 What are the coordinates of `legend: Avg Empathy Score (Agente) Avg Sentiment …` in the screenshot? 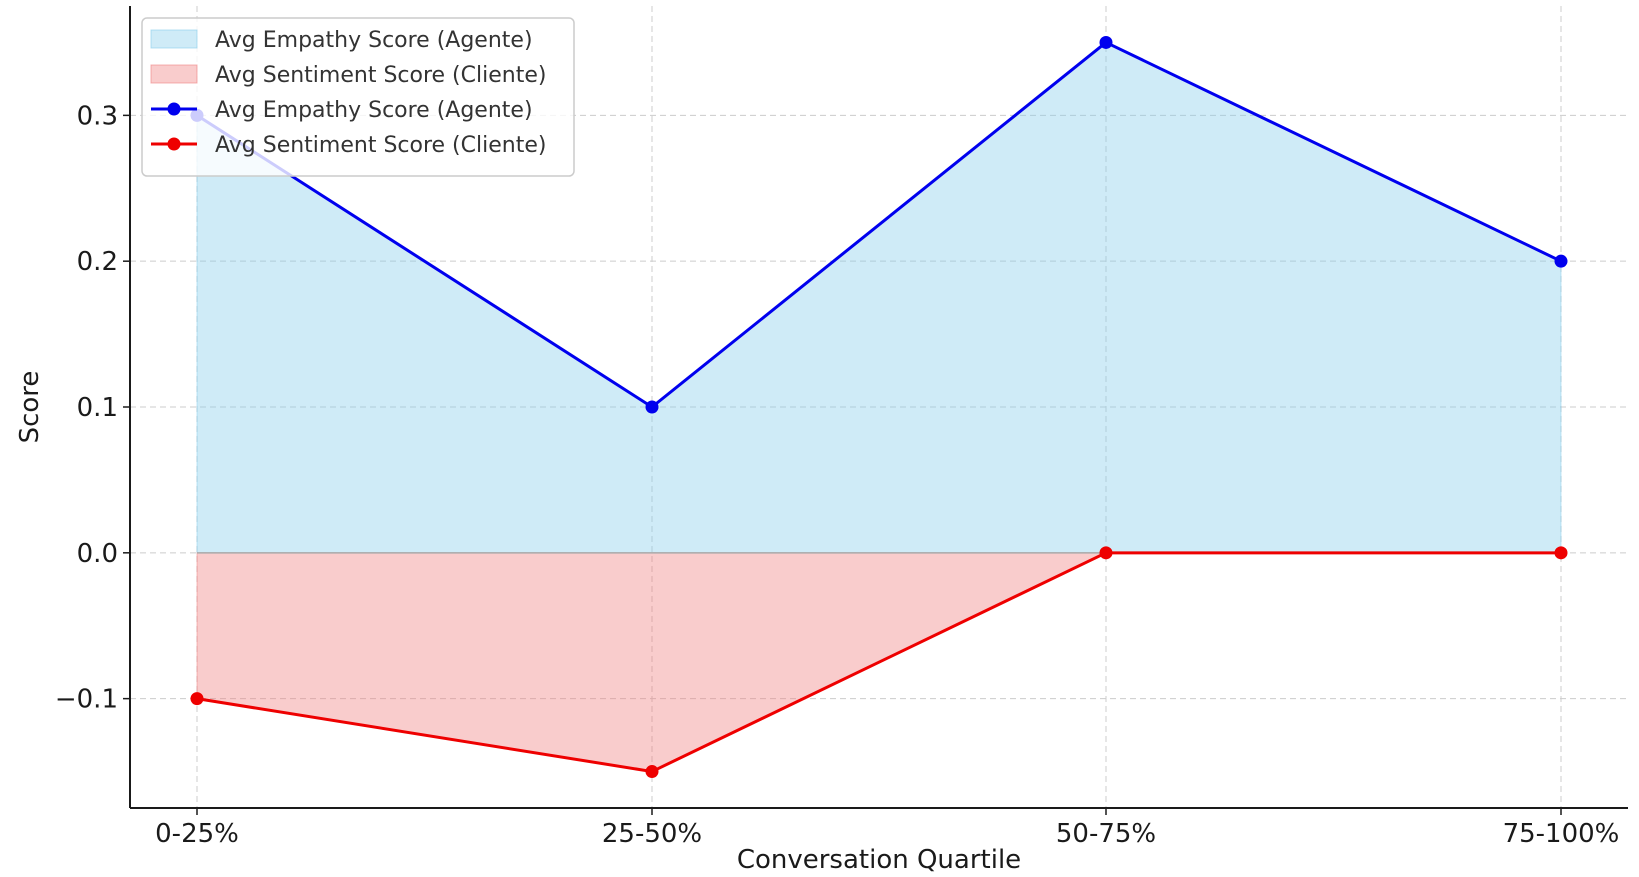 It's located at (358, 97).